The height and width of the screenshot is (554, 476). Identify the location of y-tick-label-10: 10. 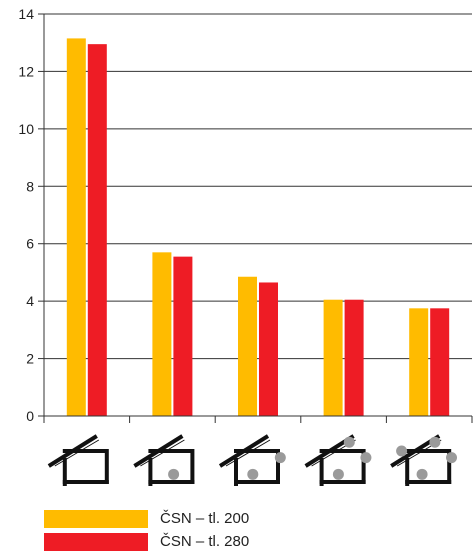
(26, 129).